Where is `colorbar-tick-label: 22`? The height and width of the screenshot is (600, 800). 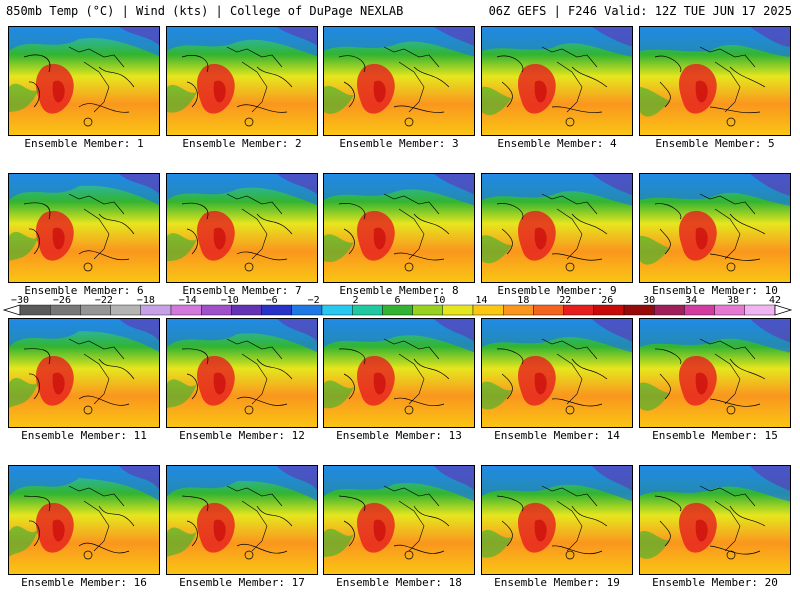 colorbar-tick-label: 22 is located at coordinates (565, 300).